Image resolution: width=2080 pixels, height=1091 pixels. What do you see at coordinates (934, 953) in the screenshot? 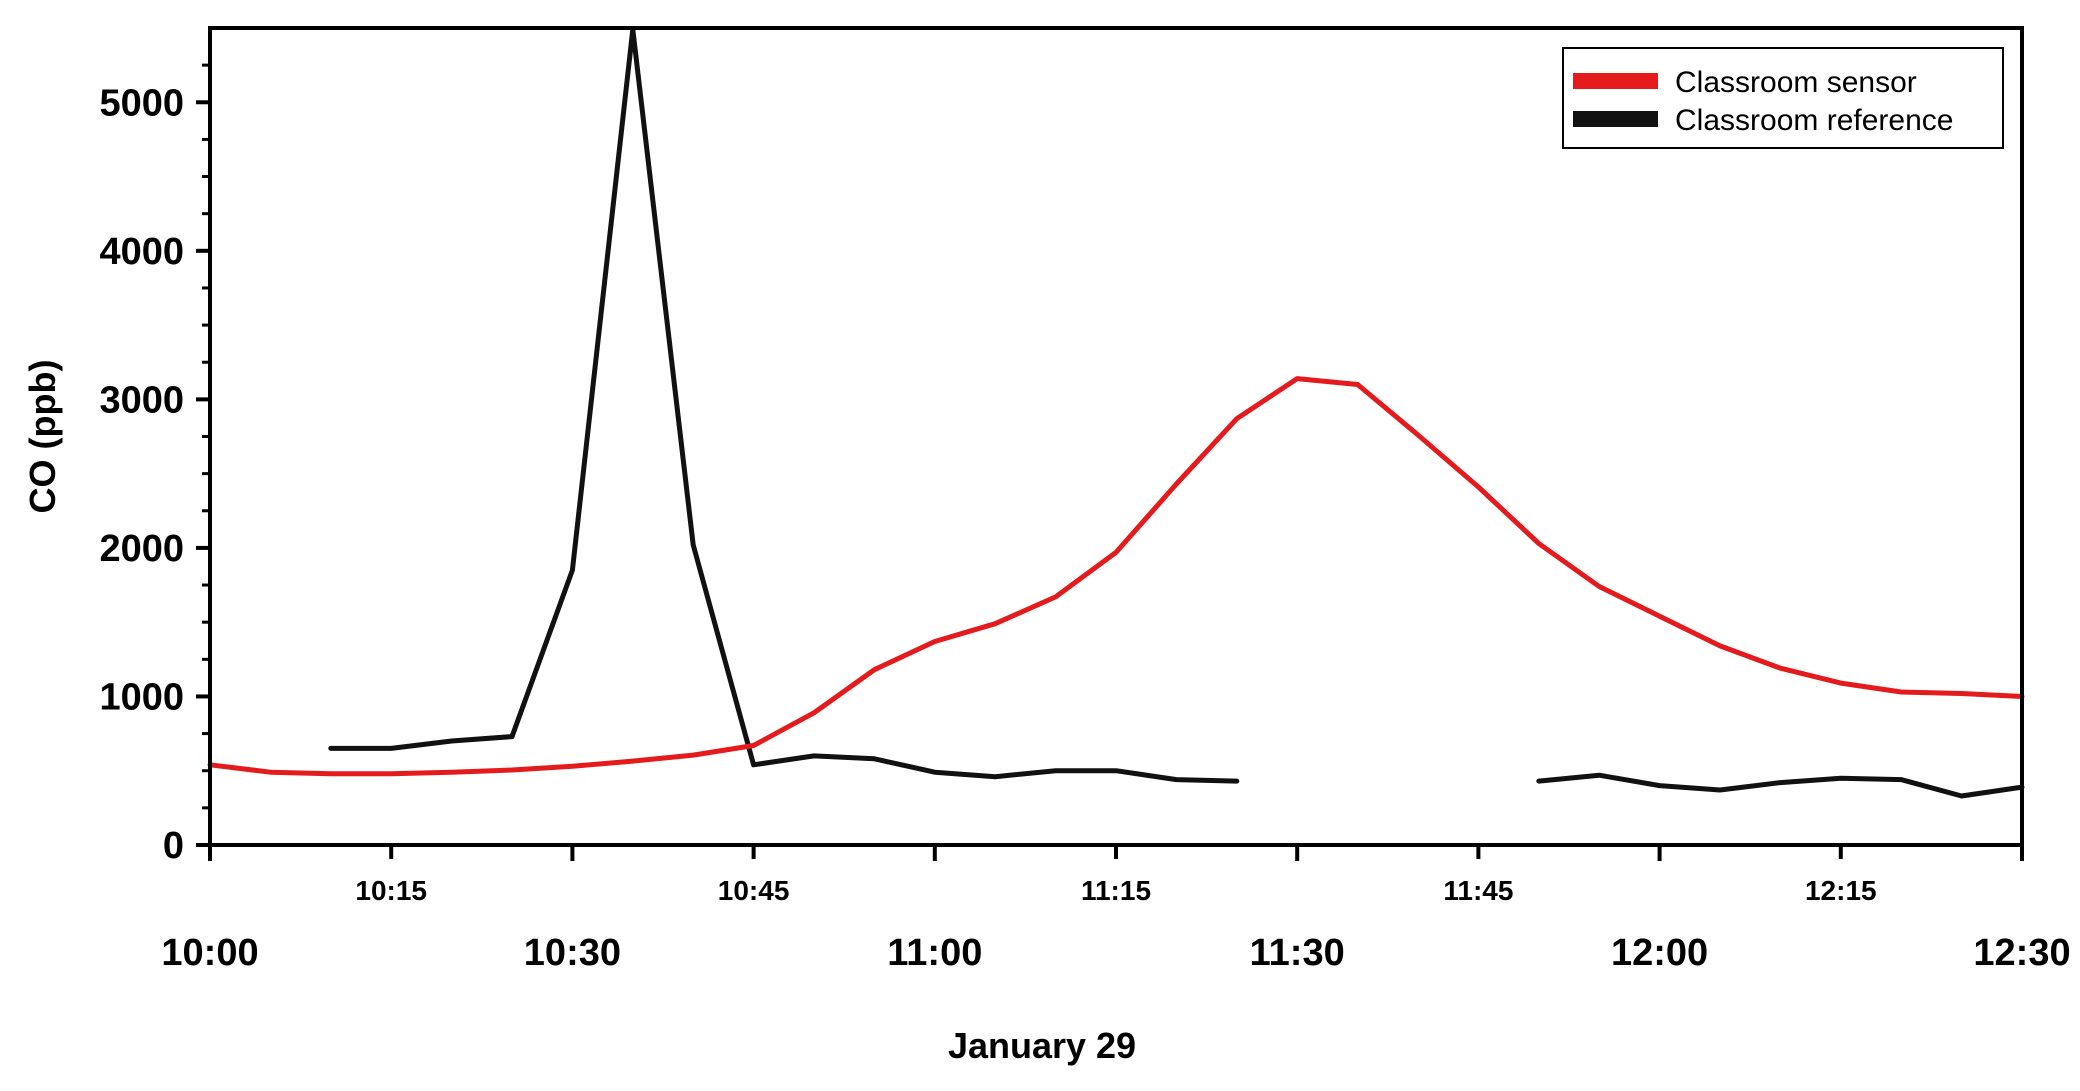
I see `x-major-tick-label: 11:00` at bounding box center [934, 953].